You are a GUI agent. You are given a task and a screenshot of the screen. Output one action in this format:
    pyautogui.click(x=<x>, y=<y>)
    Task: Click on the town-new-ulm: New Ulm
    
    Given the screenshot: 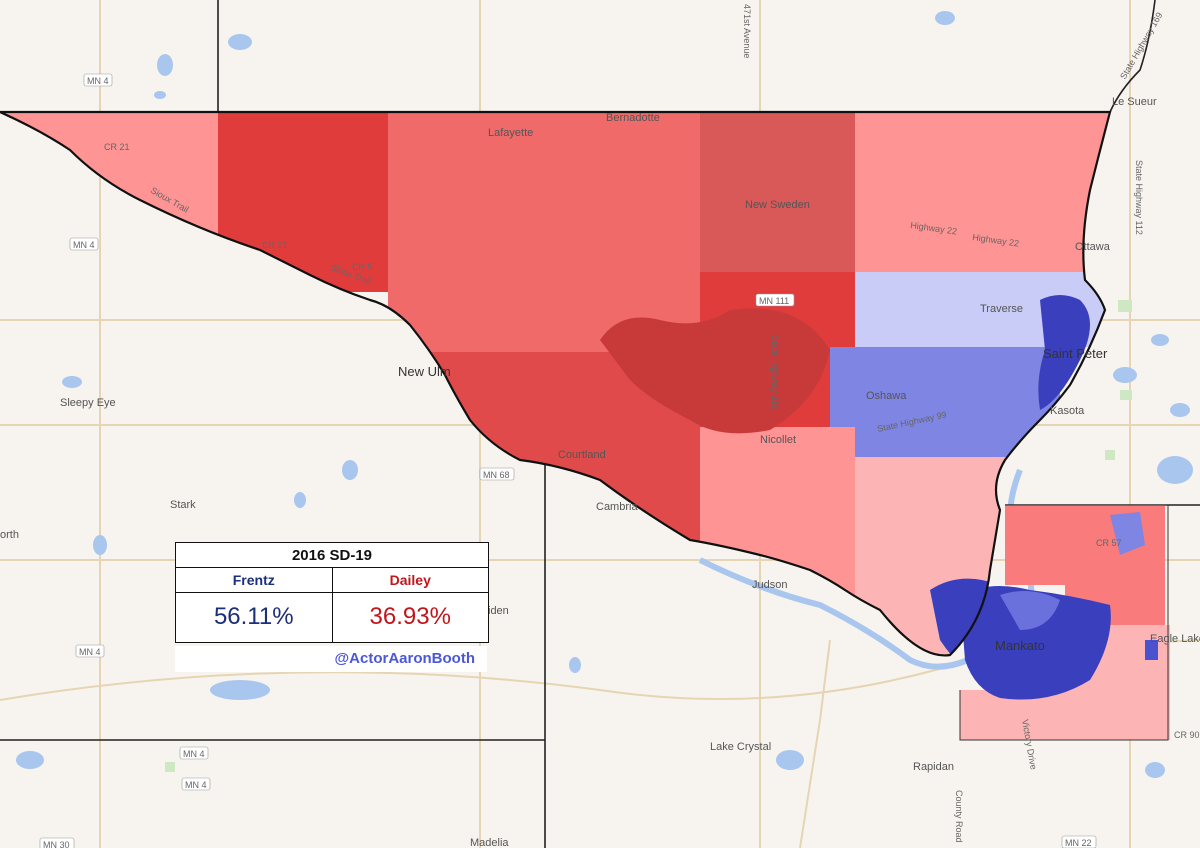 What is the action you would take?
    pyautogui.click(x=424, y=371)
    